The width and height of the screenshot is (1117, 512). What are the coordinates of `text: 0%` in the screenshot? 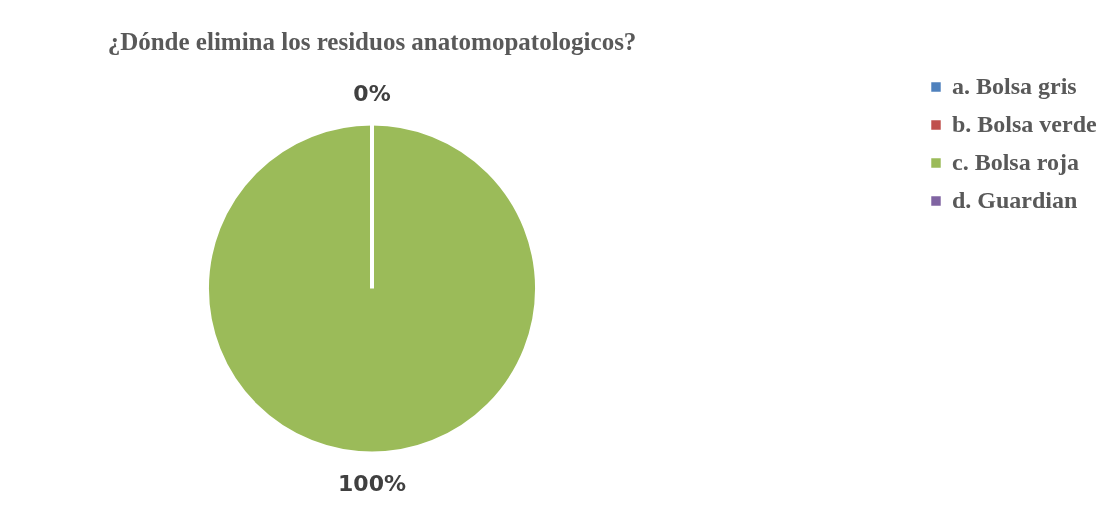 It's located at (372, 93).